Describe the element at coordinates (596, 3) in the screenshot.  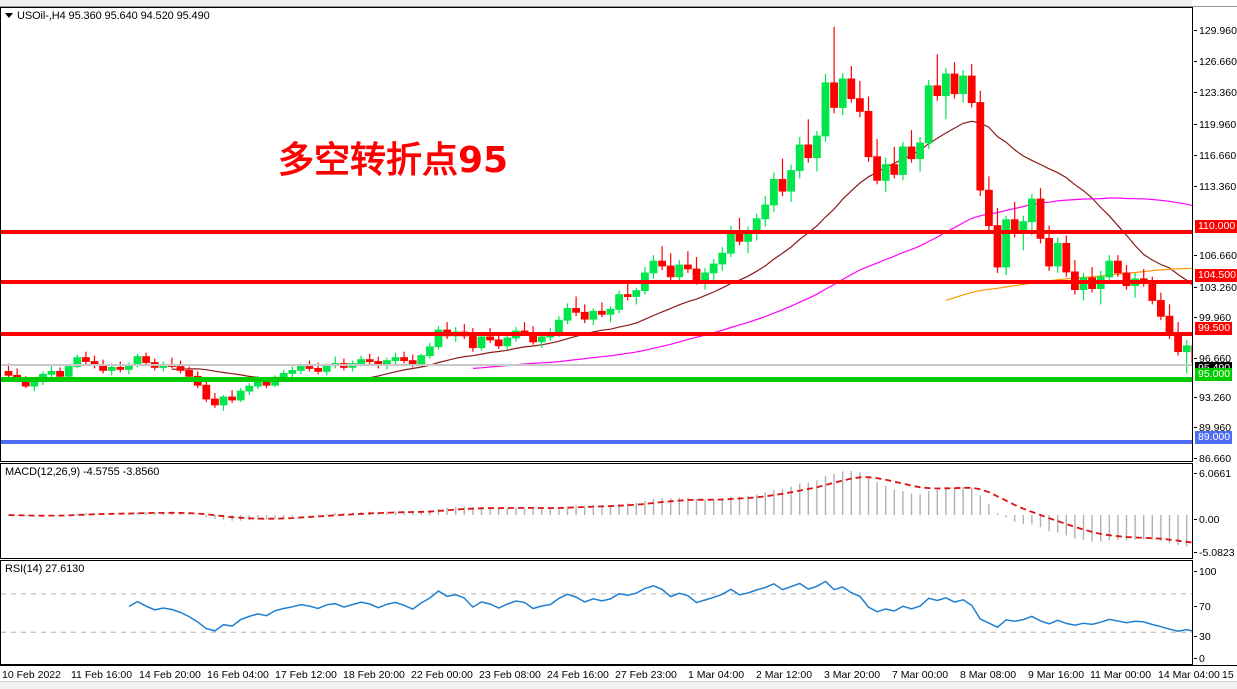
I see `scrollbar-track` at that location.